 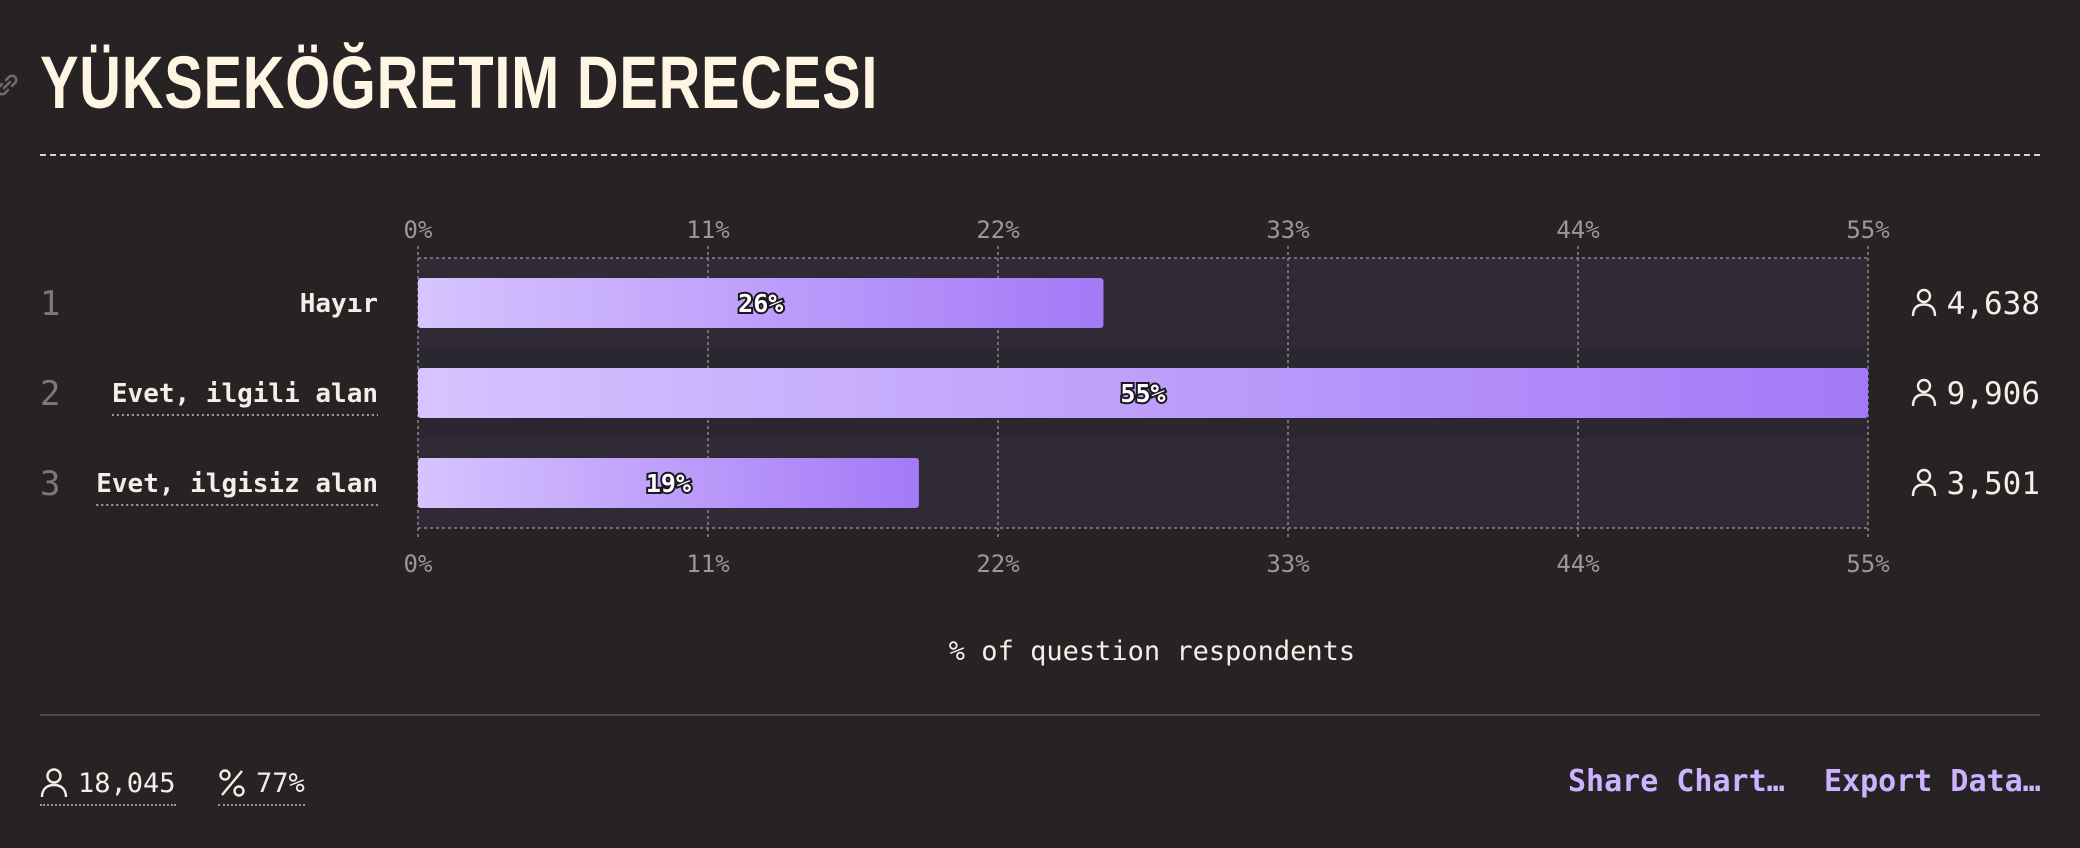 What do you see at coordinates (1288, 230) in the screenshot?
I see `x-tick-label-top: 33%` at bounding box center [1288, 230].